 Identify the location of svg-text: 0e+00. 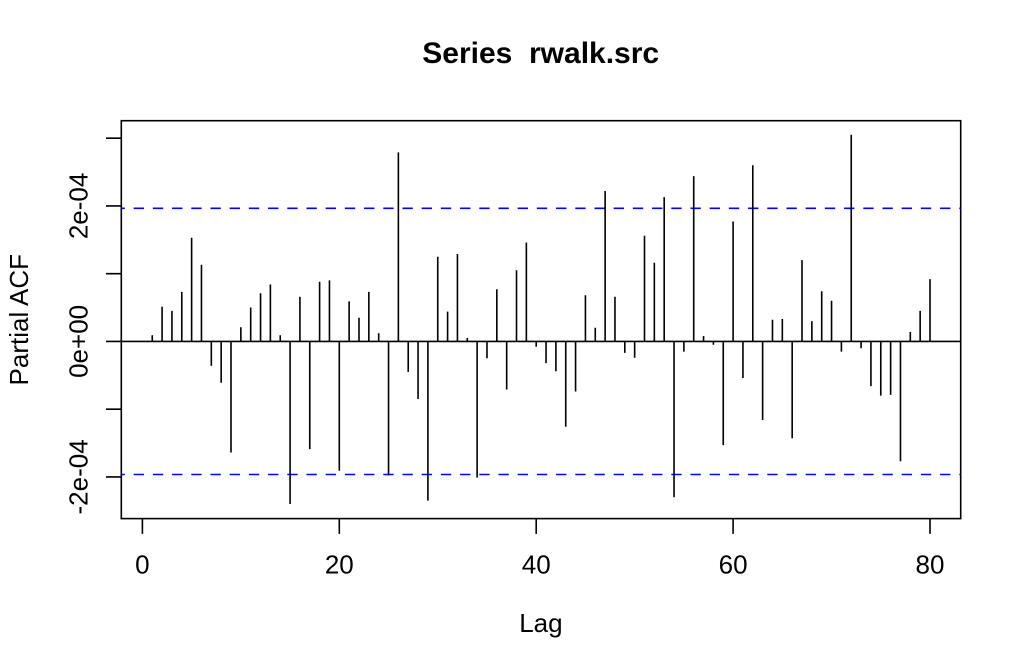
(79, 341).